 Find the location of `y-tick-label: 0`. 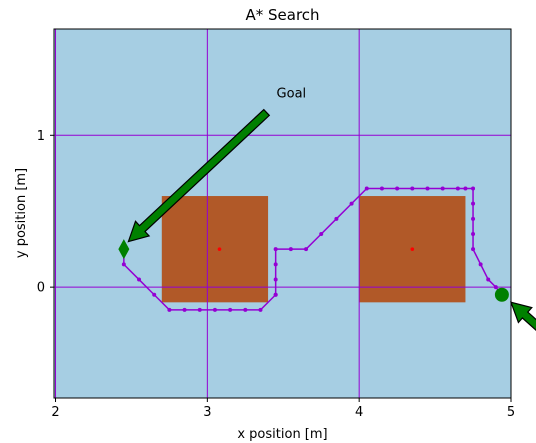

y-tick-label: 0 is located at coordinates (41, 288).